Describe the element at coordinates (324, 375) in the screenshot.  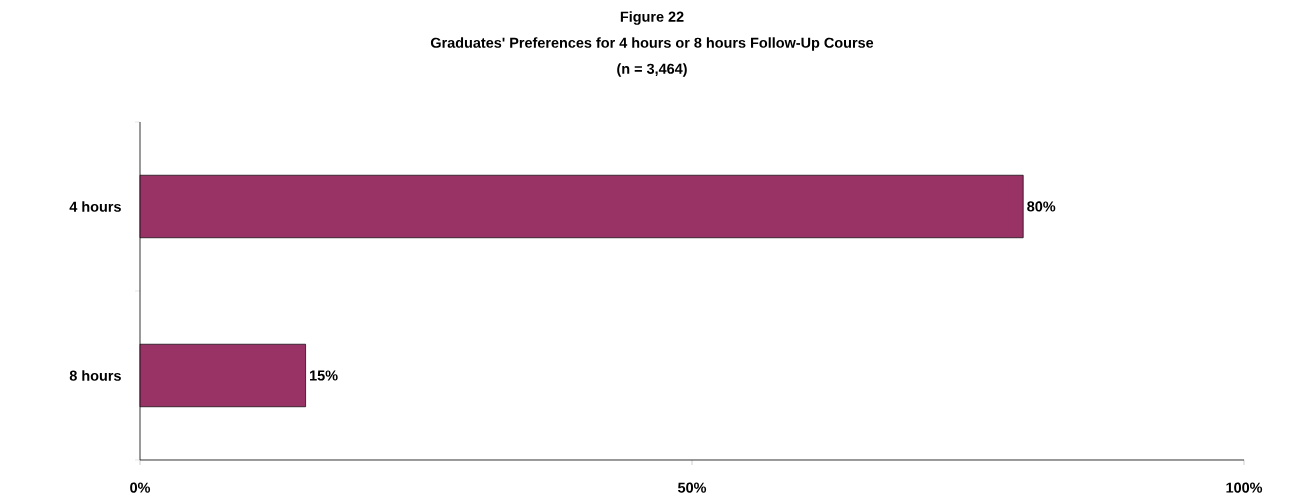
I see `data-label: 15%` at that location.